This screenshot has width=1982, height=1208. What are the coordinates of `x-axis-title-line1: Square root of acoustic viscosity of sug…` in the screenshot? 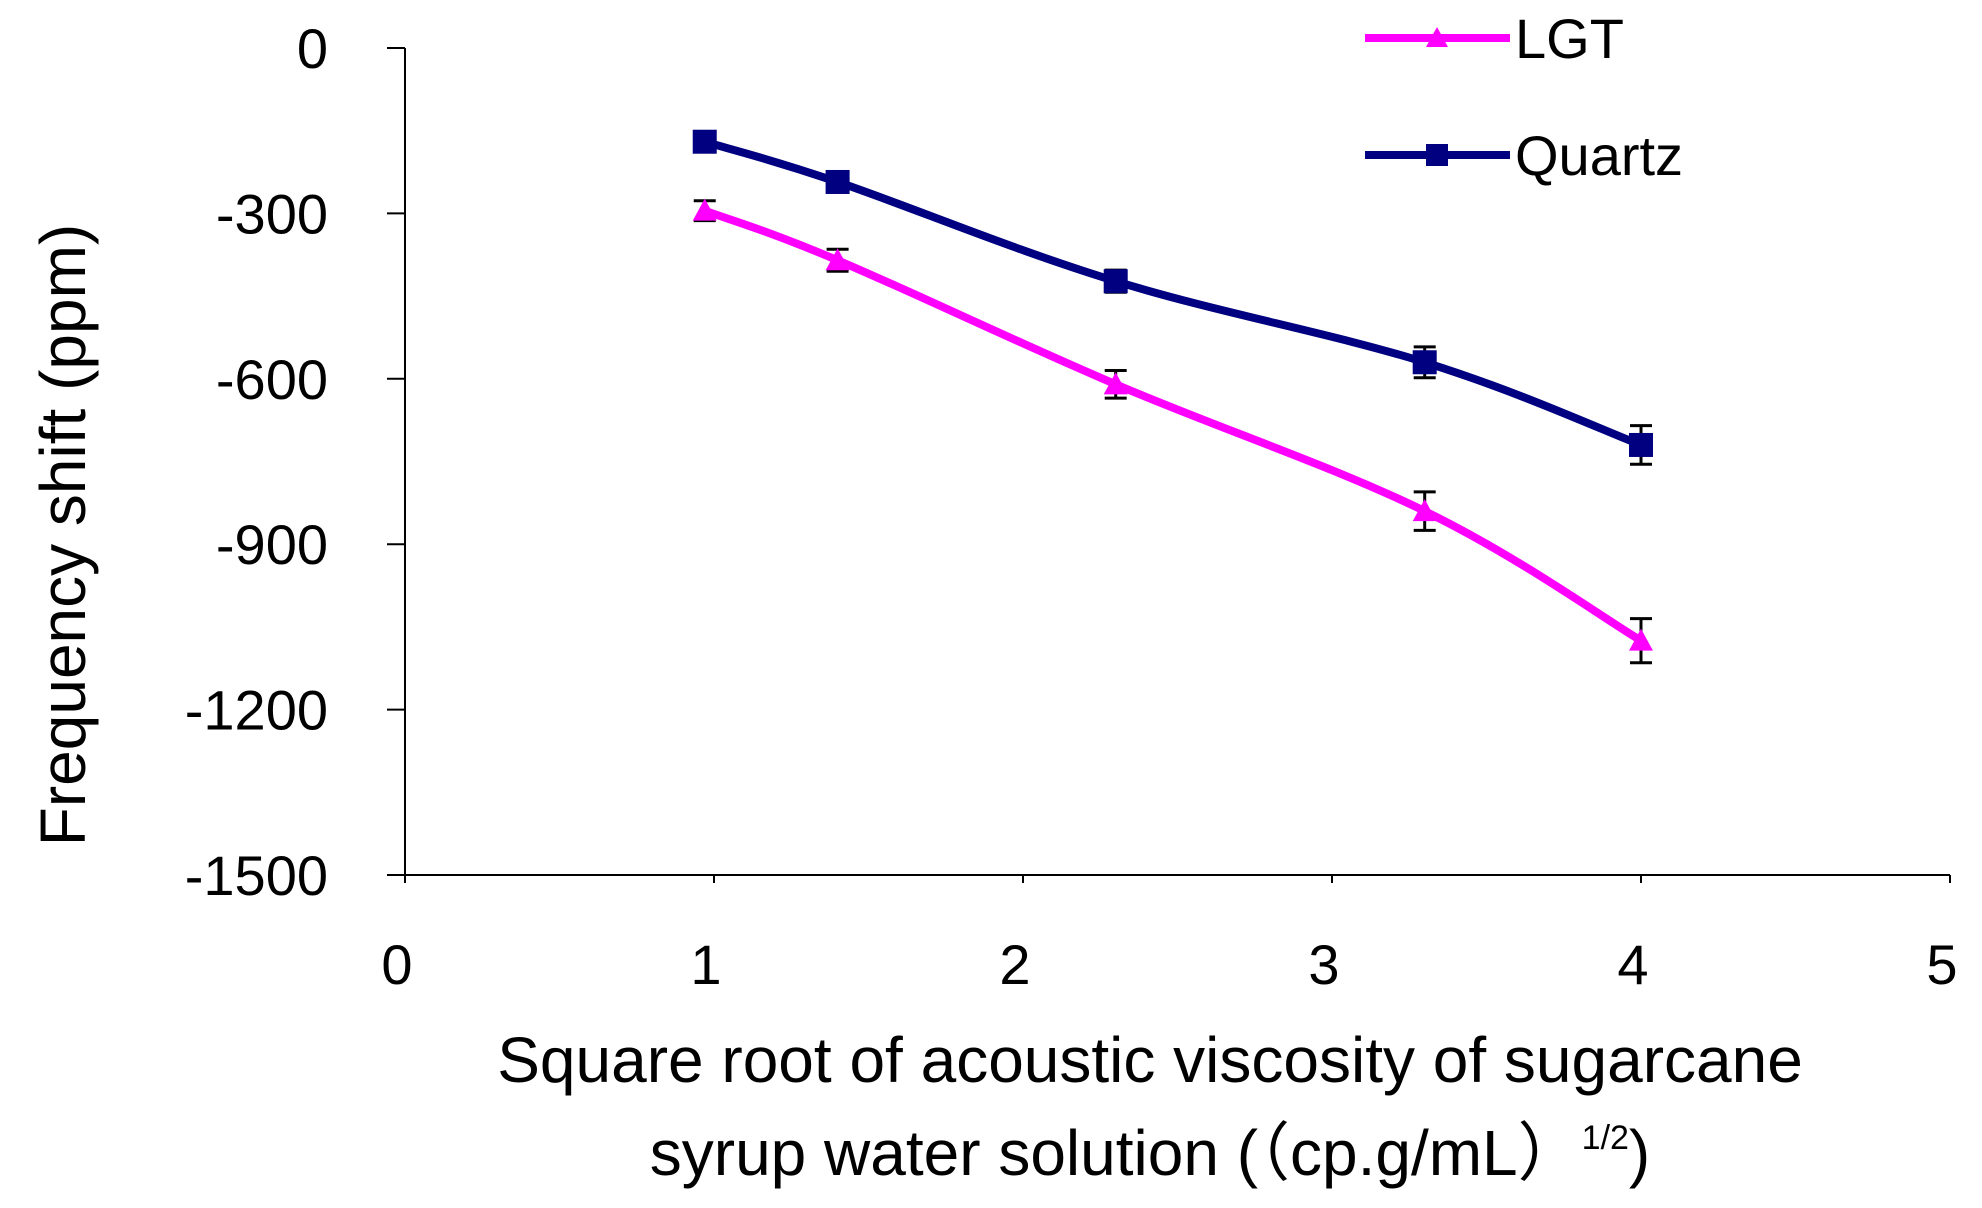 It's located at (1150, 1060).